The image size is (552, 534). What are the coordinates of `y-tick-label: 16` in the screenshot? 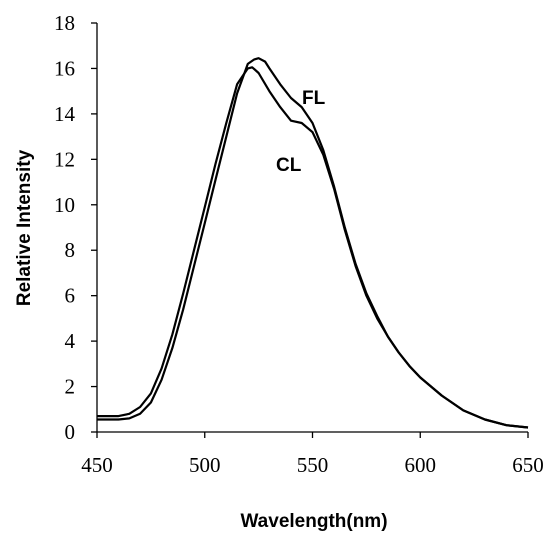 It's located at (64, 68).